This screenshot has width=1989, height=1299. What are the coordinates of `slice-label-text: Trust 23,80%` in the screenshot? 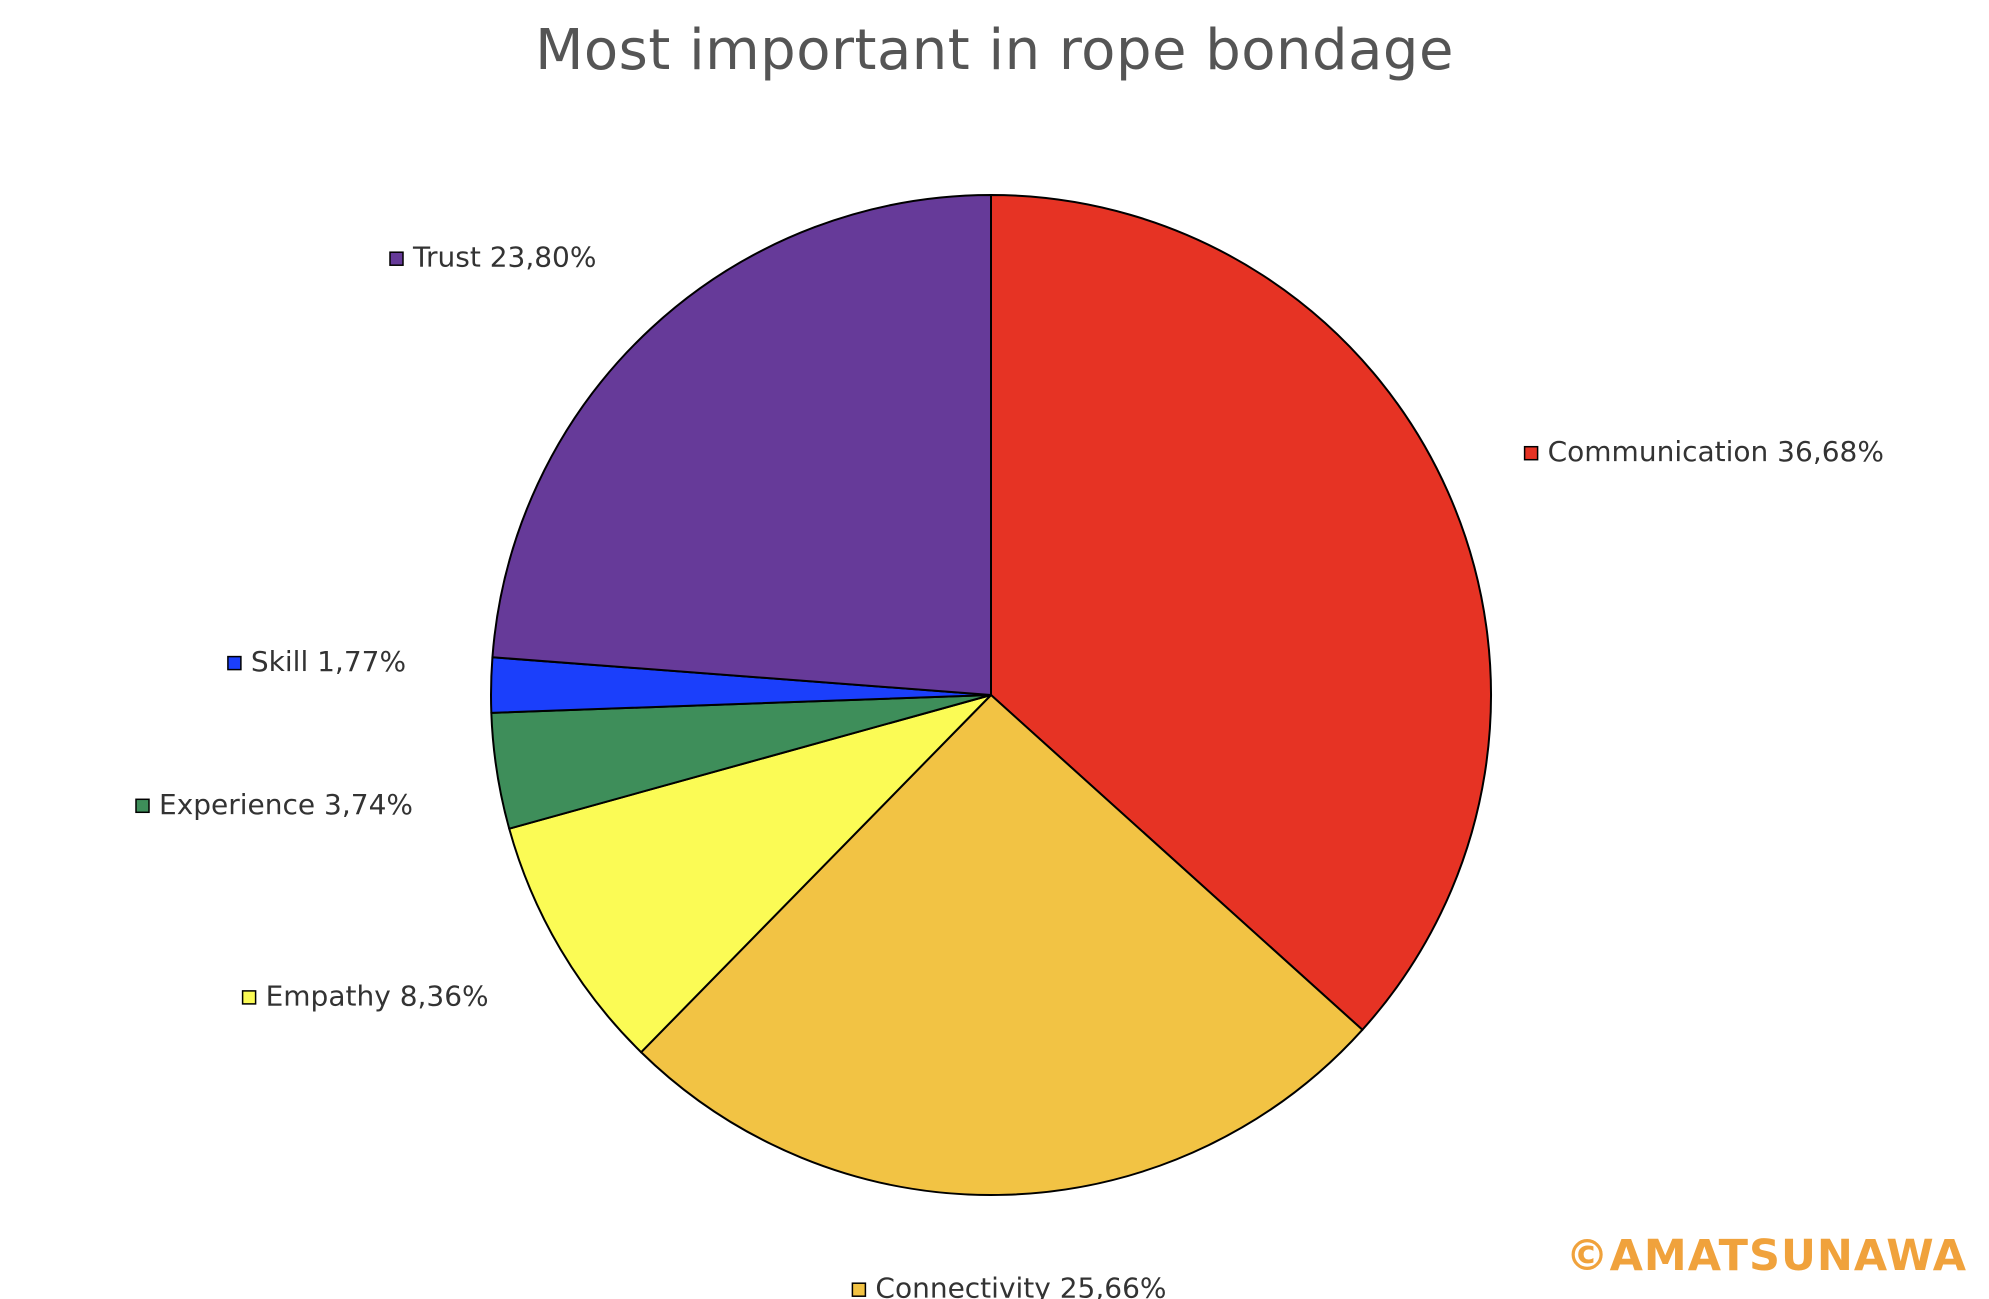 It's located at (504, 257).